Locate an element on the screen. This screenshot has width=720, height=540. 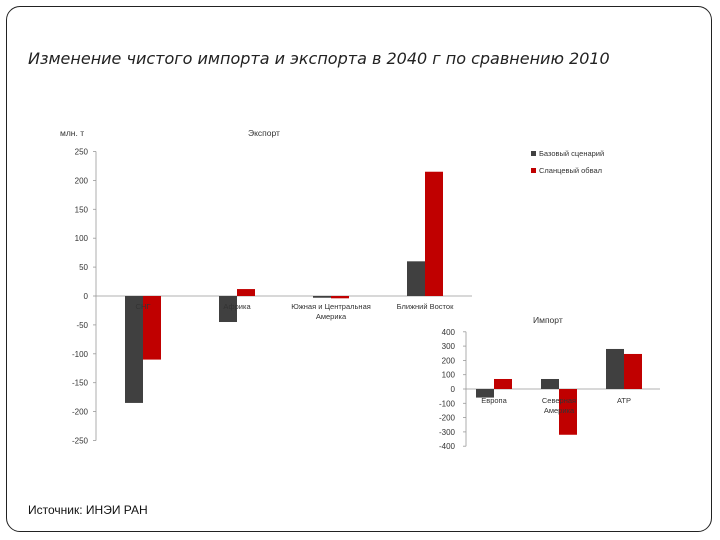
export-y-tick-label: 250 is located at coordinates (82, 152).